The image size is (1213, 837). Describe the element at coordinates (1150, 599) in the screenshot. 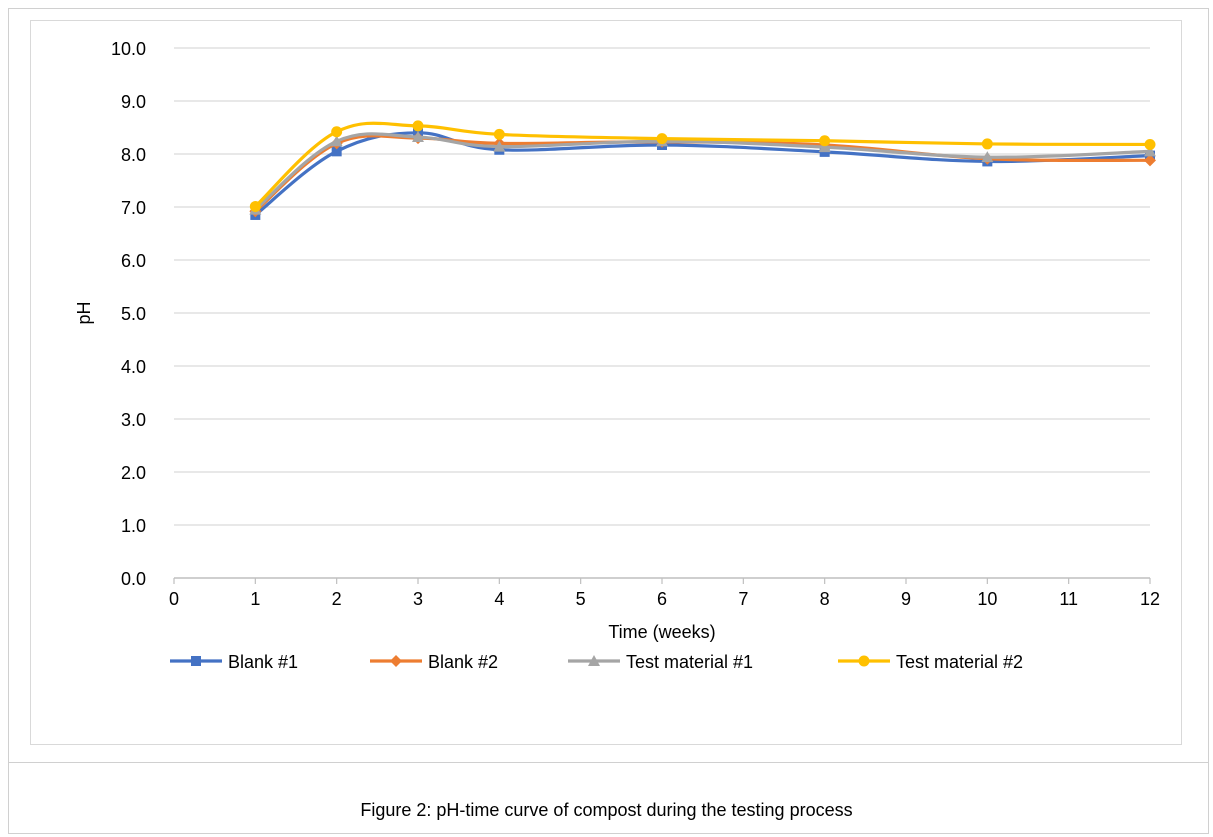

I see `x-tick-12: 12` at that location.